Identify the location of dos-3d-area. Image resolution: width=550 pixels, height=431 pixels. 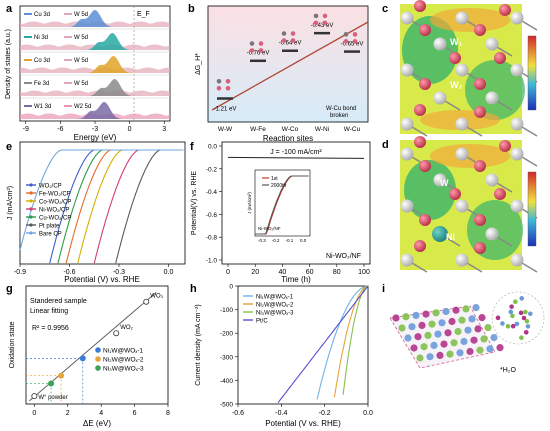
(95, 18).